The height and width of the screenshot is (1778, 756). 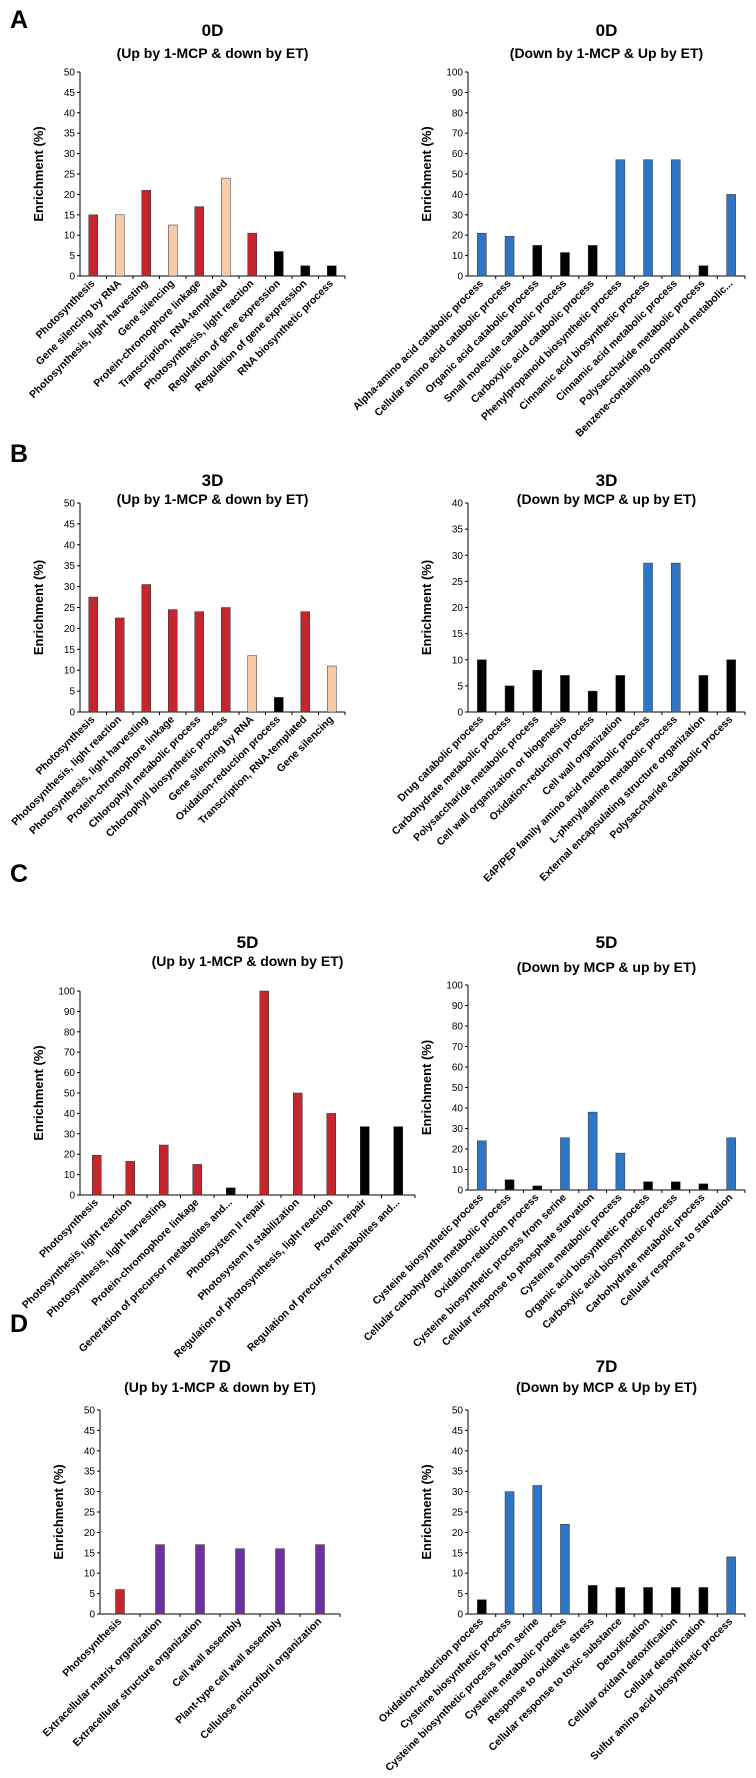 What do you see at coordinates (19, 1324) in the screenshot?
I see `panel-label-d: D` at bounding box center [19, 1324].